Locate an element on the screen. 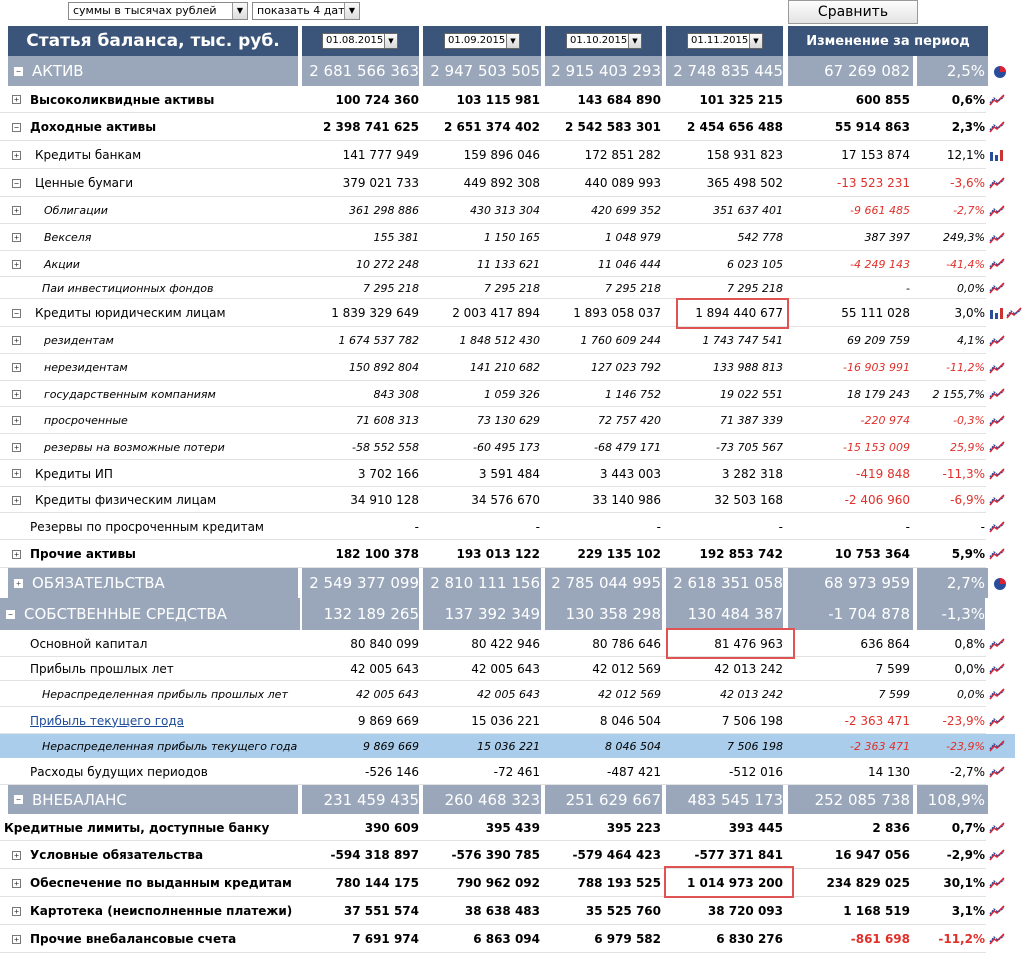  date-select-1: 01.08.2015 ▼ is located at coordinates (360, 41).